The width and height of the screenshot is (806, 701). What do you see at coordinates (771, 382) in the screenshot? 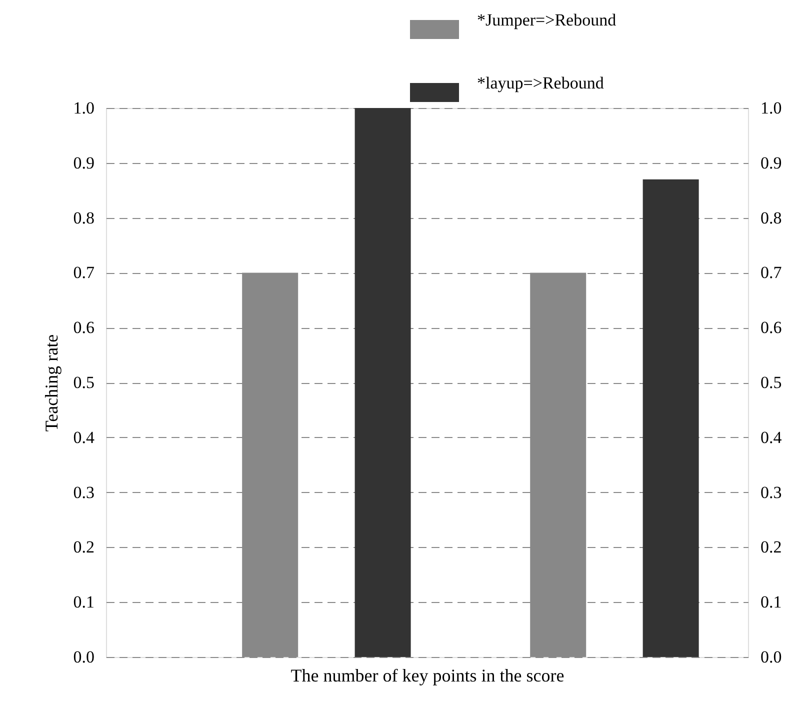
I see `y2-tick-label: 0.5` at bounding box center [771, 382].